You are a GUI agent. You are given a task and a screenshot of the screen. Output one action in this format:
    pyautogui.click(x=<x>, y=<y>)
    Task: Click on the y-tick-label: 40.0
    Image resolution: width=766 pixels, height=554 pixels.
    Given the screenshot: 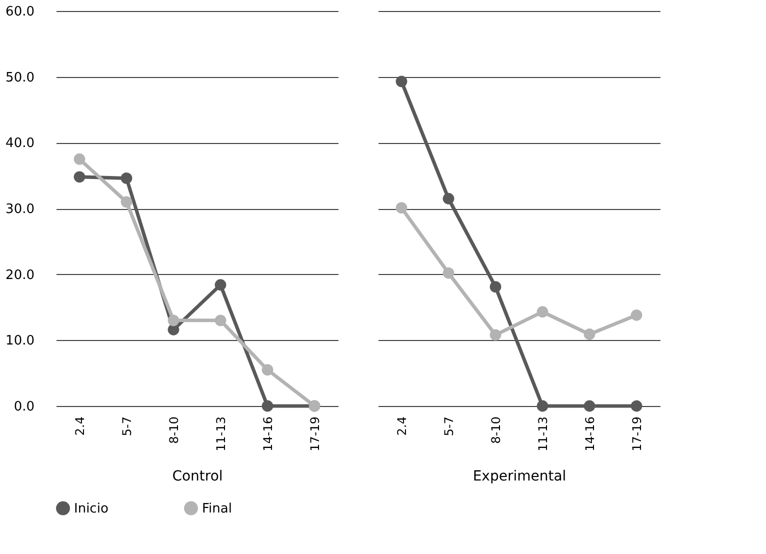 What is the action you would take?
    pyautogui.click(x=20, y=144)
    